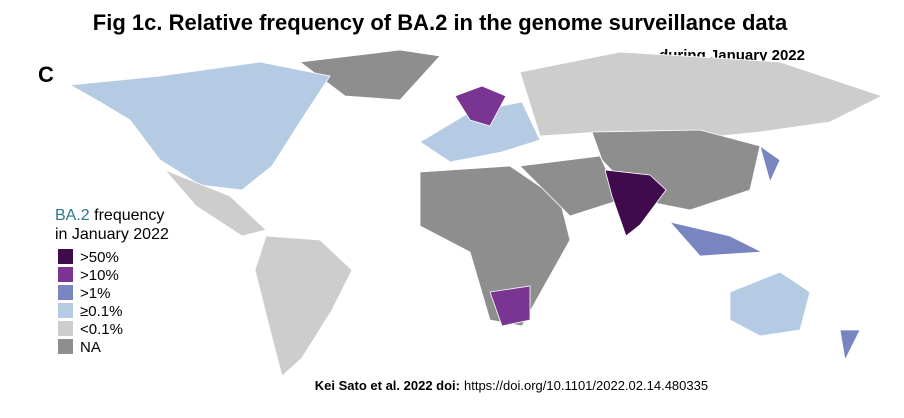 This screenshot has height=418, width=904. What do you see at coordinates (99, 257) in the screenshot?
I see `legend-label: >50%` at bounding box center [99, 257].